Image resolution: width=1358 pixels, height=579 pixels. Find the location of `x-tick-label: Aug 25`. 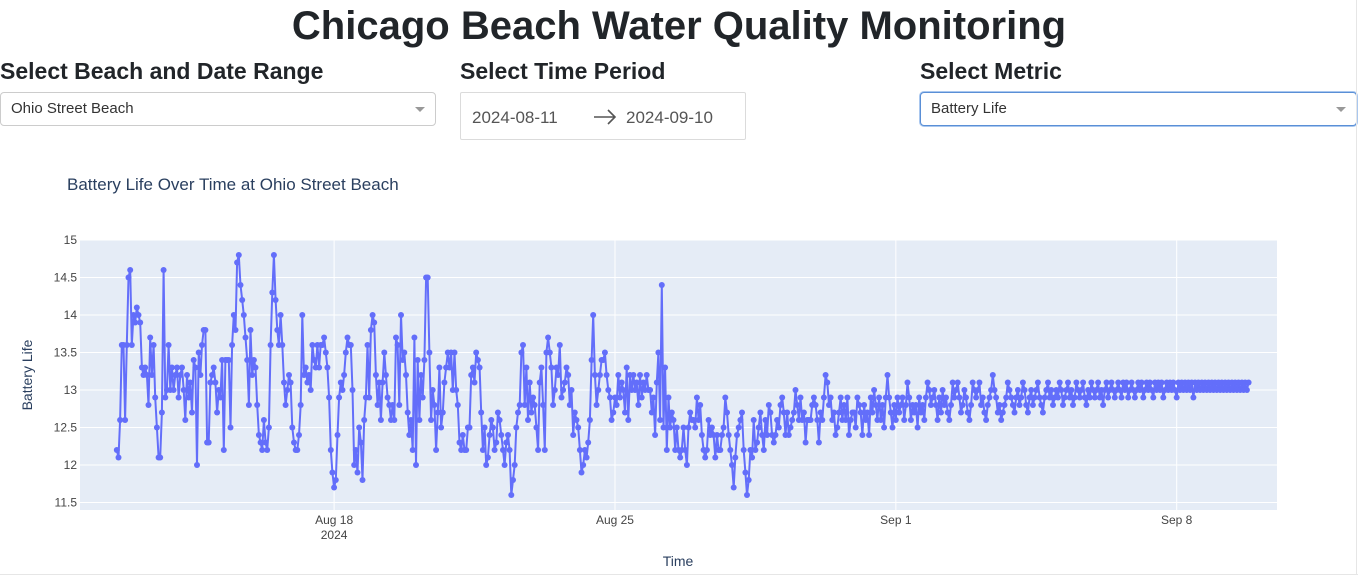

x-tick-label: Aug 25 is located at coordinates (615, 520).